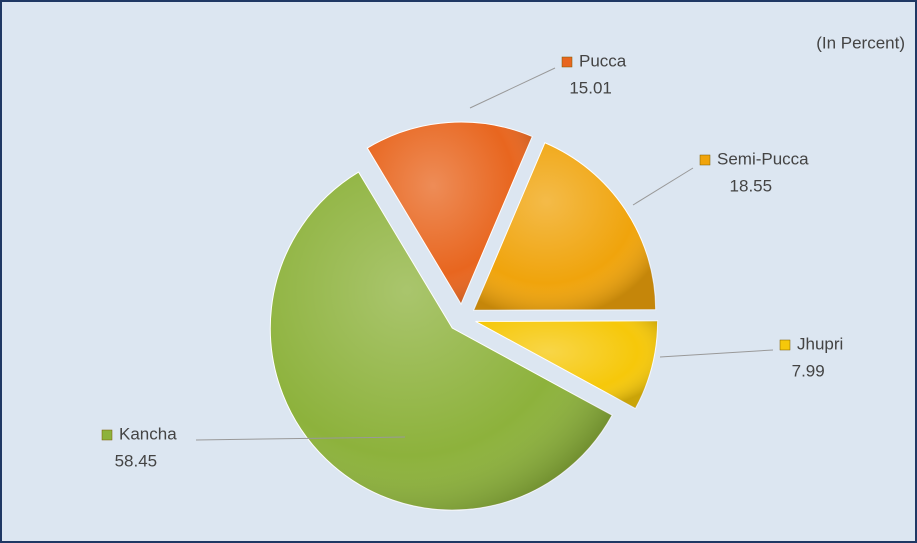  Describe the element at coordinates (763, 158) in the screenshot. I see `slice-label: Semi-Pucca` at that location.